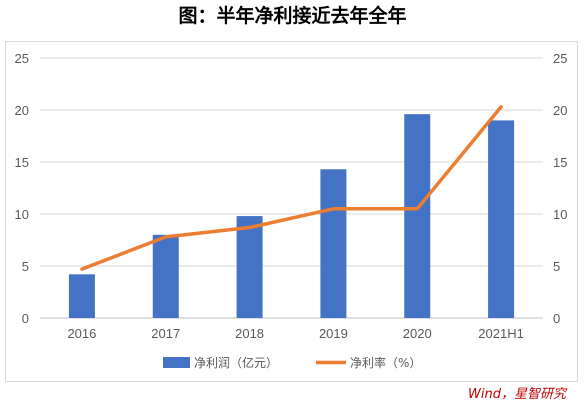  I want to click on y-right-tick-label: 5, so click(556, 266).